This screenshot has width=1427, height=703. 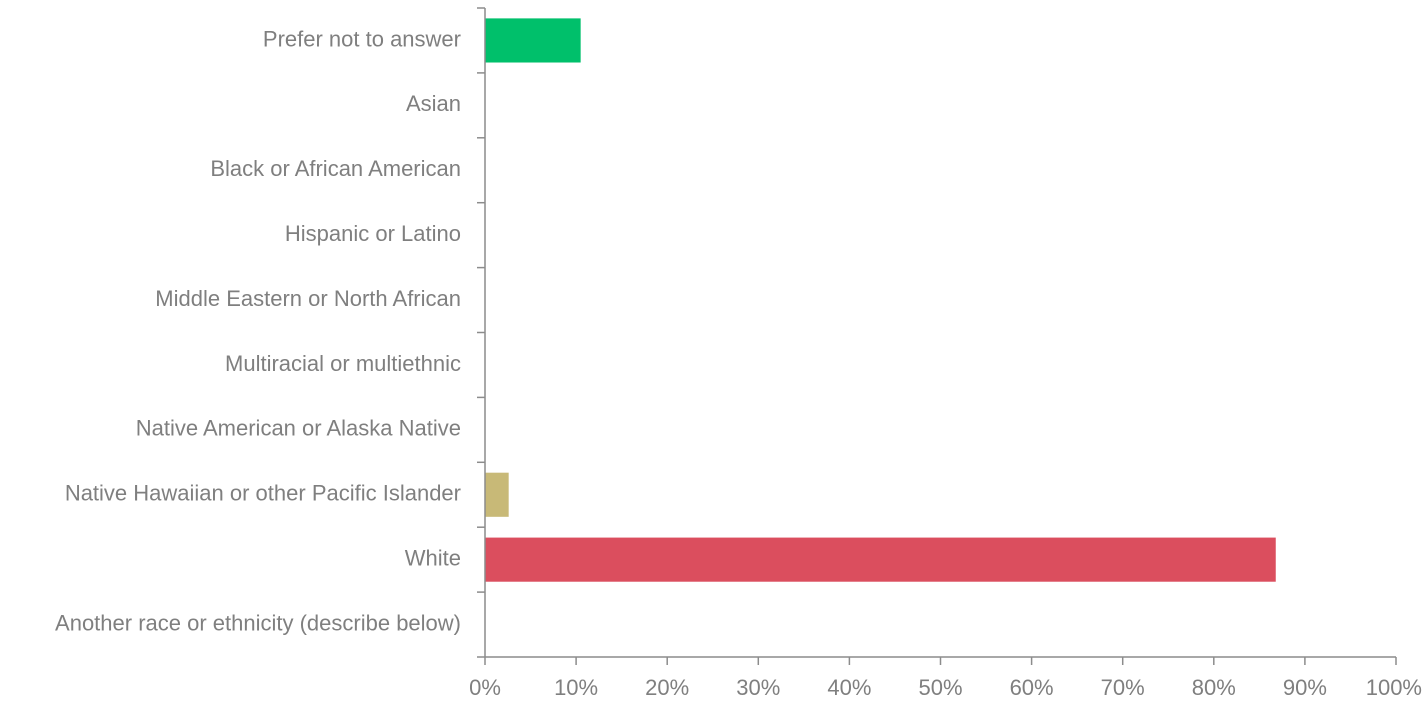 I want to click on category-label: Asian, so click(x=433, y=103).